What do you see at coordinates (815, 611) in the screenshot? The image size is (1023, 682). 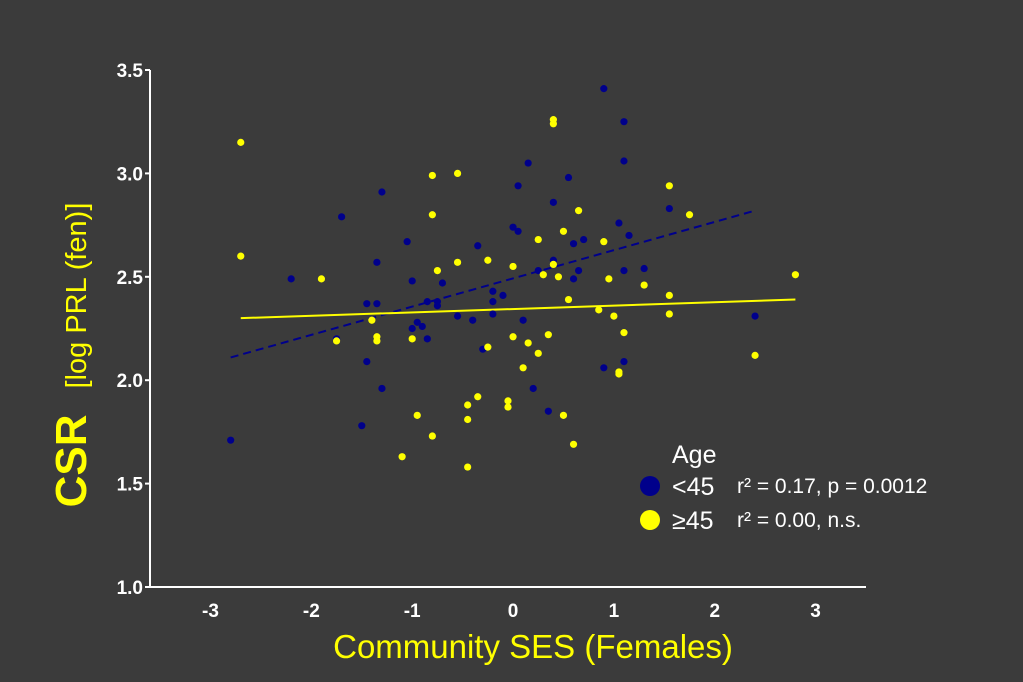 I see `x-tick-label: 3` at bounding box center [815, 611].